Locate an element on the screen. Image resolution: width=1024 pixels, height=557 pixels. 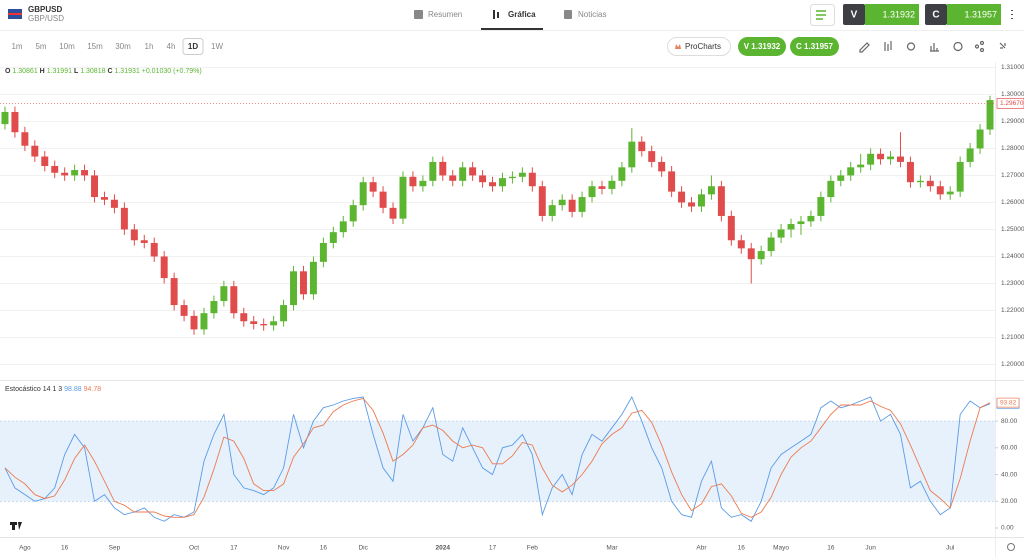
buy-price-box is located at coordinates (974, 14).